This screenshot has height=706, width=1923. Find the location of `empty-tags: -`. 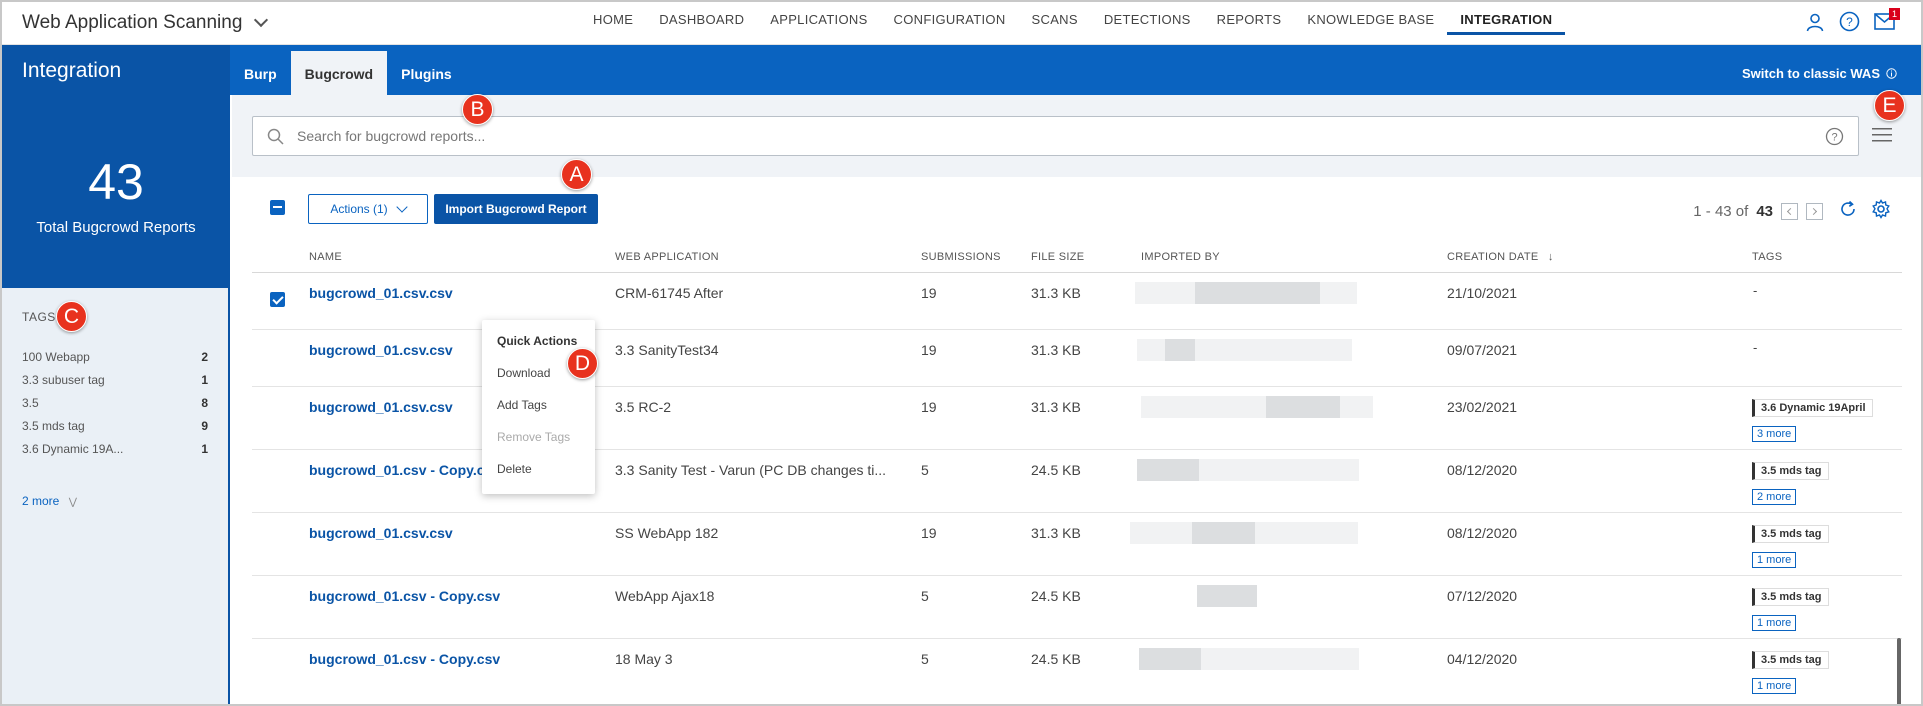

empty-tags: - is located at coordinates (1755, 290).